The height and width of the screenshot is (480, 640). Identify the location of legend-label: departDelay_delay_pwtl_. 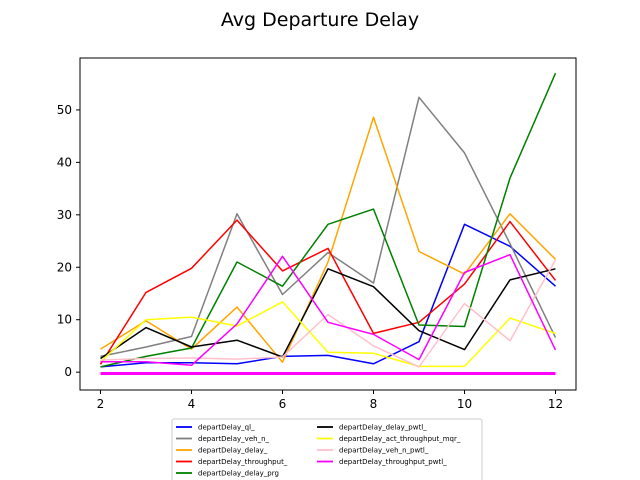
(383, 428).